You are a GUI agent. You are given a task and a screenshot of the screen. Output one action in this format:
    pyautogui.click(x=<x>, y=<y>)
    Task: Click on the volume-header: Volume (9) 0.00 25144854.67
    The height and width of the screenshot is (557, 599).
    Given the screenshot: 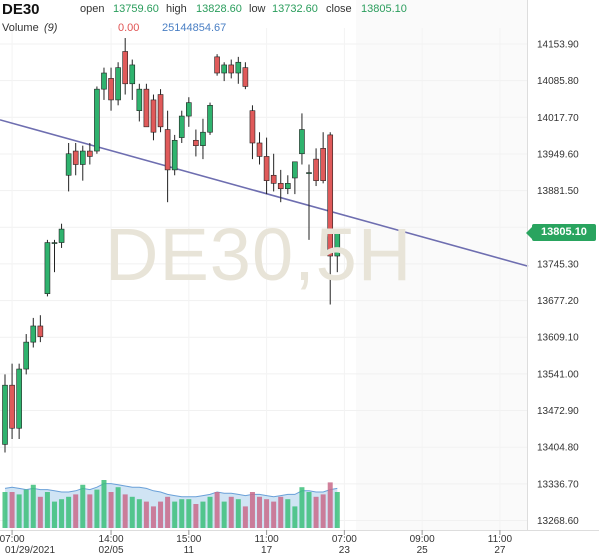 What is the action you would take?
    pyautogui.click(x=150, y=30)
    